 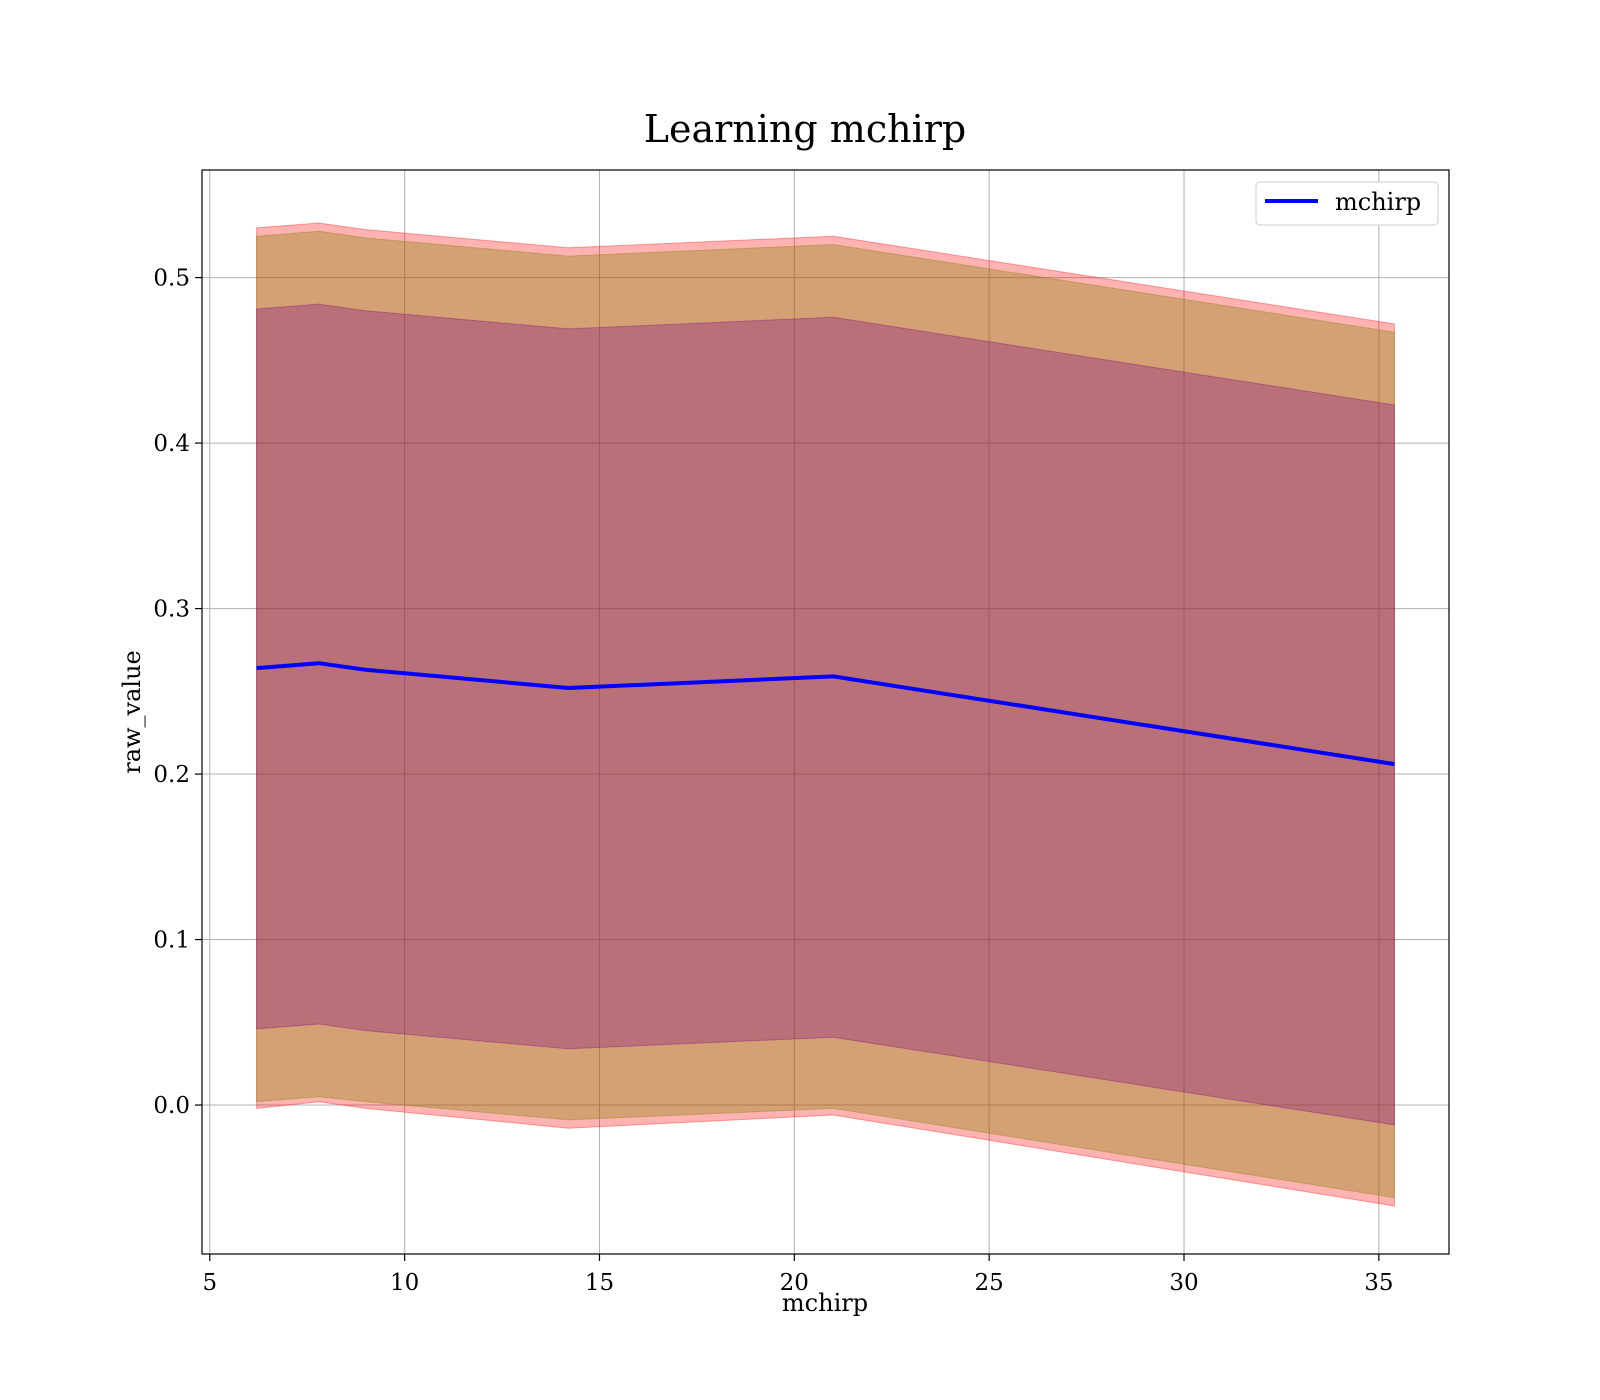 What do you see at coordinates (209, 1283) in the screenshot?
I see `x-tick-label-0: 5` at bounding box center [209, 1283].